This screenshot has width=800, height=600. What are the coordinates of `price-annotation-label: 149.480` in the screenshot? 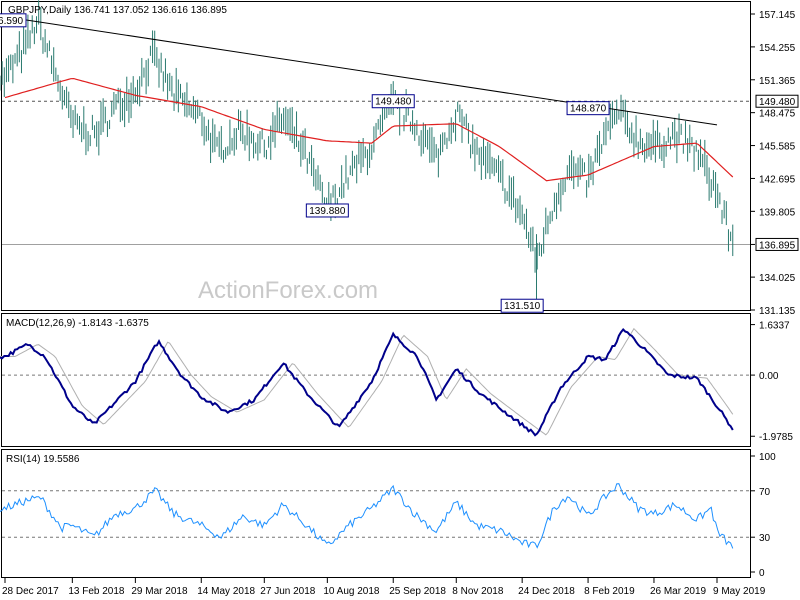 It's located at (393, 102).